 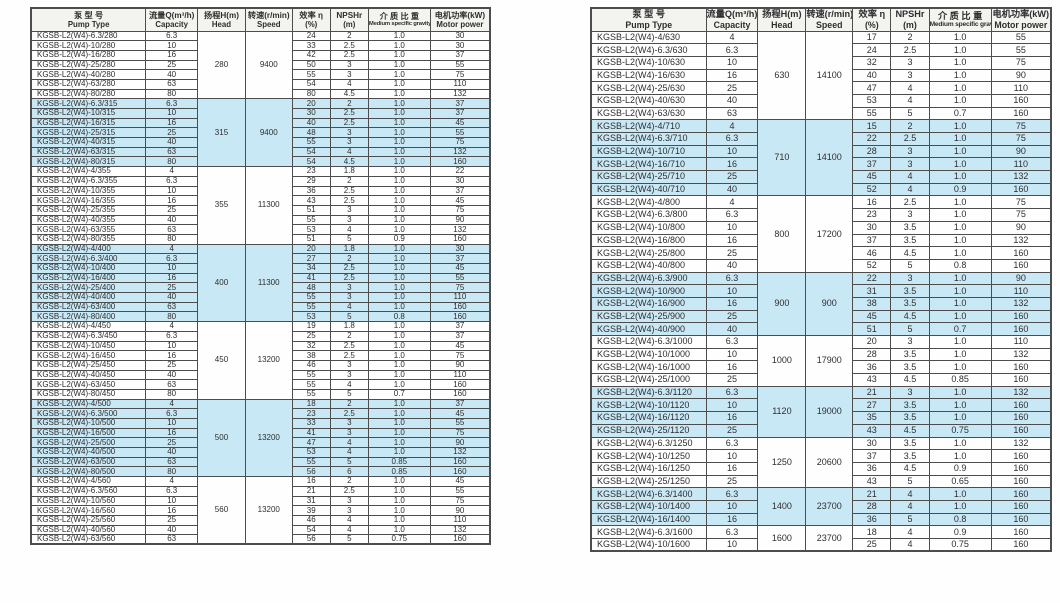 I want to click on pump-model-cell: KGSB-L2(W4)-80/315, so click(x=88, y=162).